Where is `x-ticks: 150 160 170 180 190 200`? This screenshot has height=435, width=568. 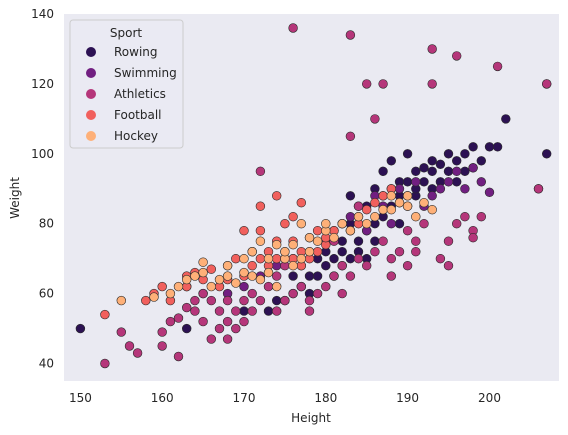
x-ticks: 150 160 170 180 190 200 is located at coordinates (285, 398).